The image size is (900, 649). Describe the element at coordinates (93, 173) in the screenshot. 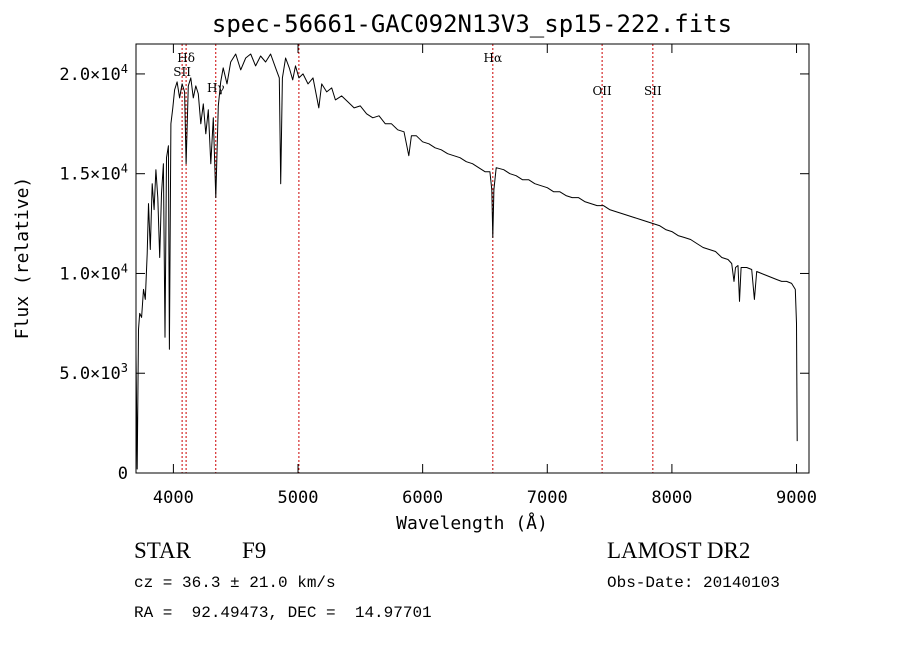

I see `y-tick-label: 1.5×10⁴` at that location.